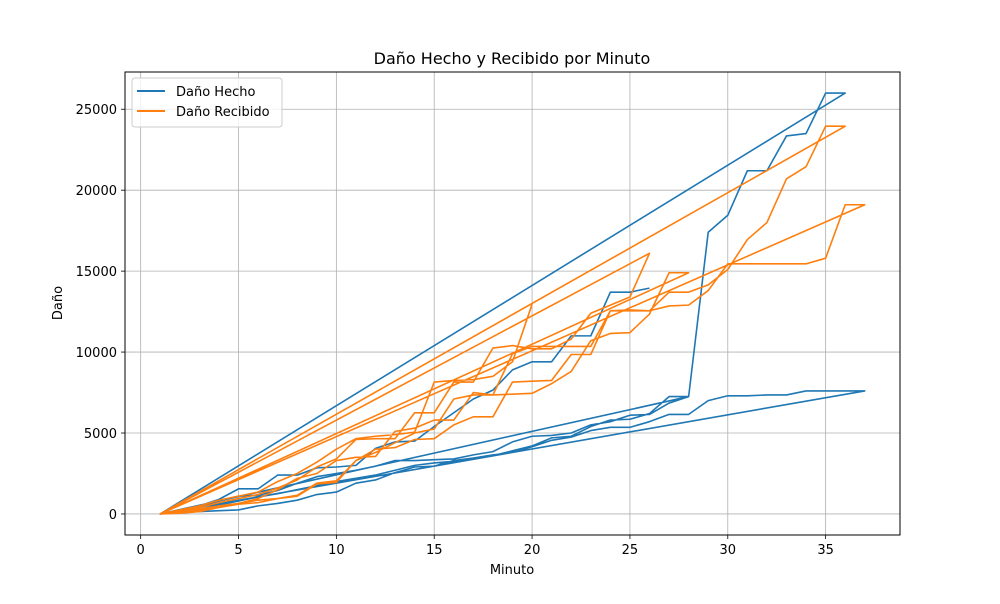 Image resolution: width=1000 pixels, height=604 pixels. What do you see at coordinates (100, 434) in the screenshot?
I see `y-tick-label: 5000` at bounding box center [100, 434].